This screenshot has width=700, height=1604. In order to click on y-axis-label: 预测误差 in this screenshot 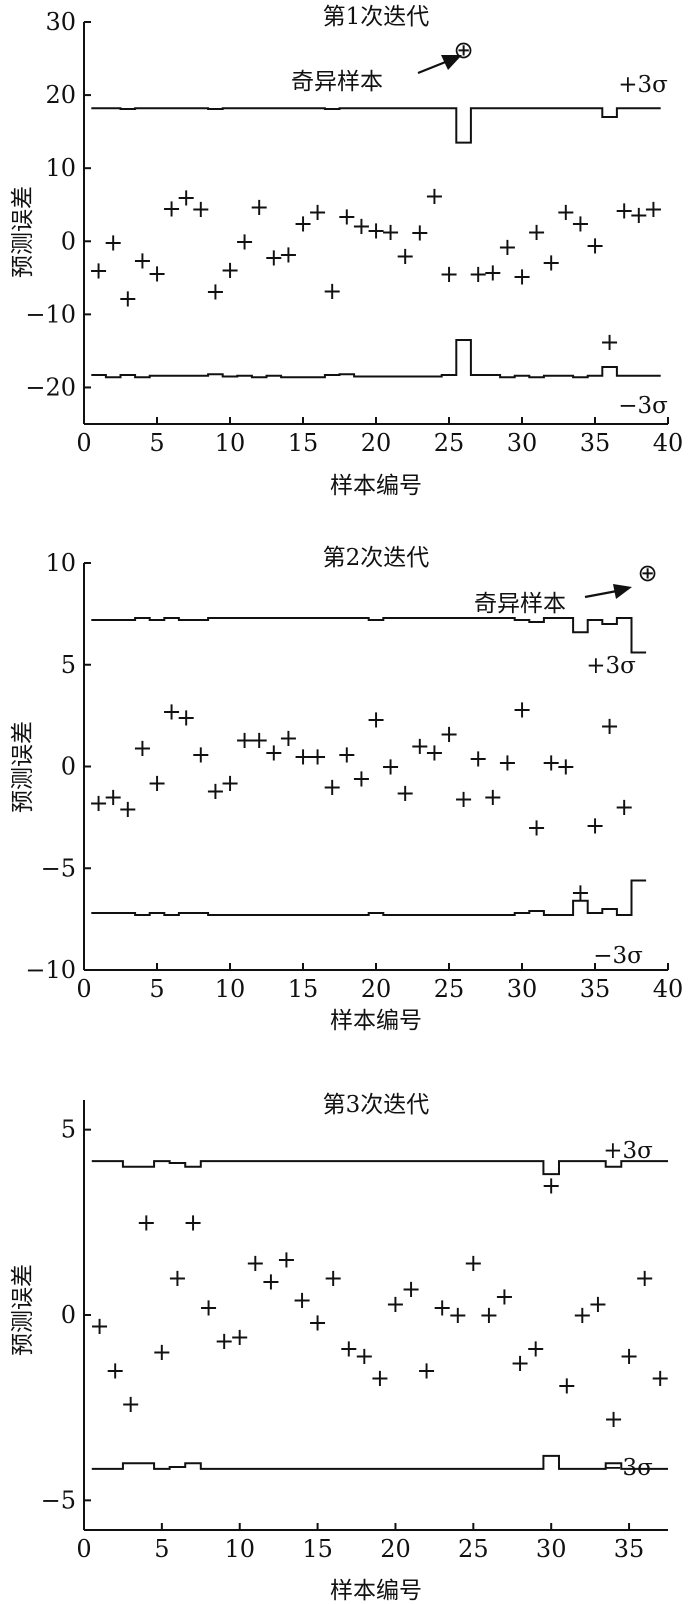, I will do `click(23, 232)`.